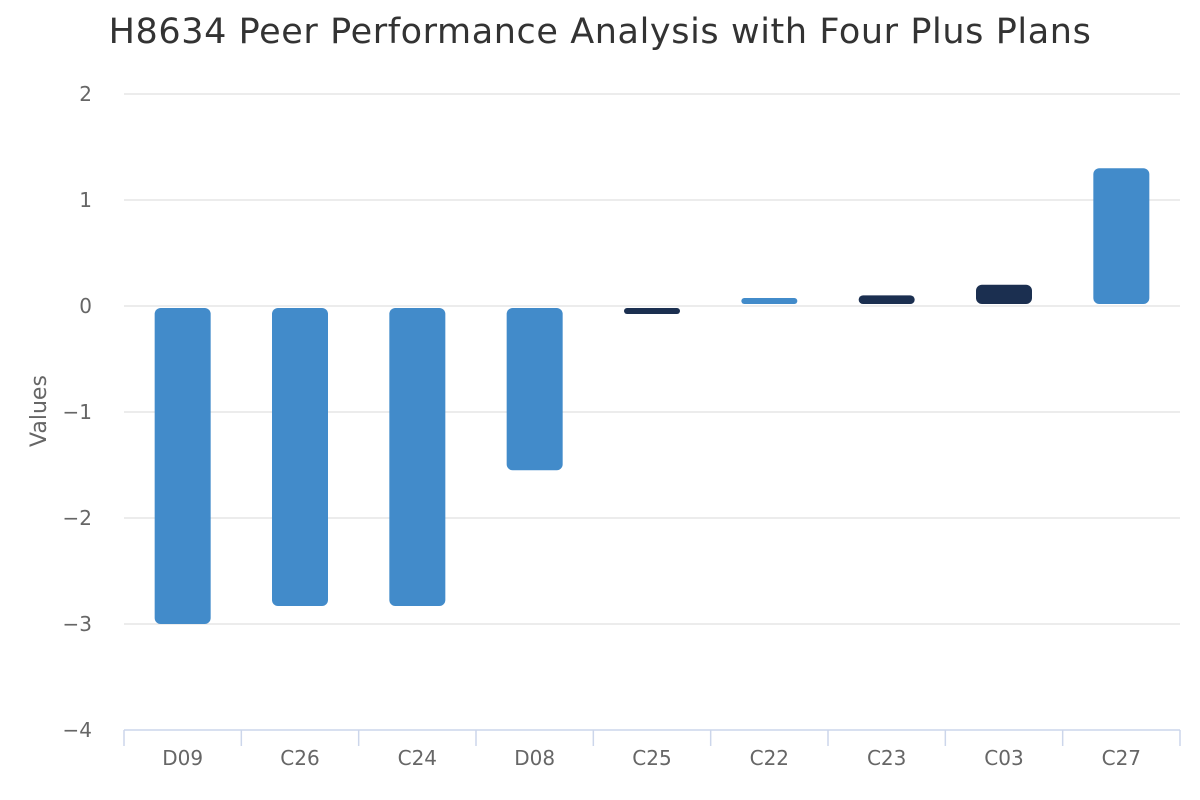  What do you see at coordinates (1121, 758) in the screenshot?
I see `x-tick-label: C27` at bounding box center [1121, 758].